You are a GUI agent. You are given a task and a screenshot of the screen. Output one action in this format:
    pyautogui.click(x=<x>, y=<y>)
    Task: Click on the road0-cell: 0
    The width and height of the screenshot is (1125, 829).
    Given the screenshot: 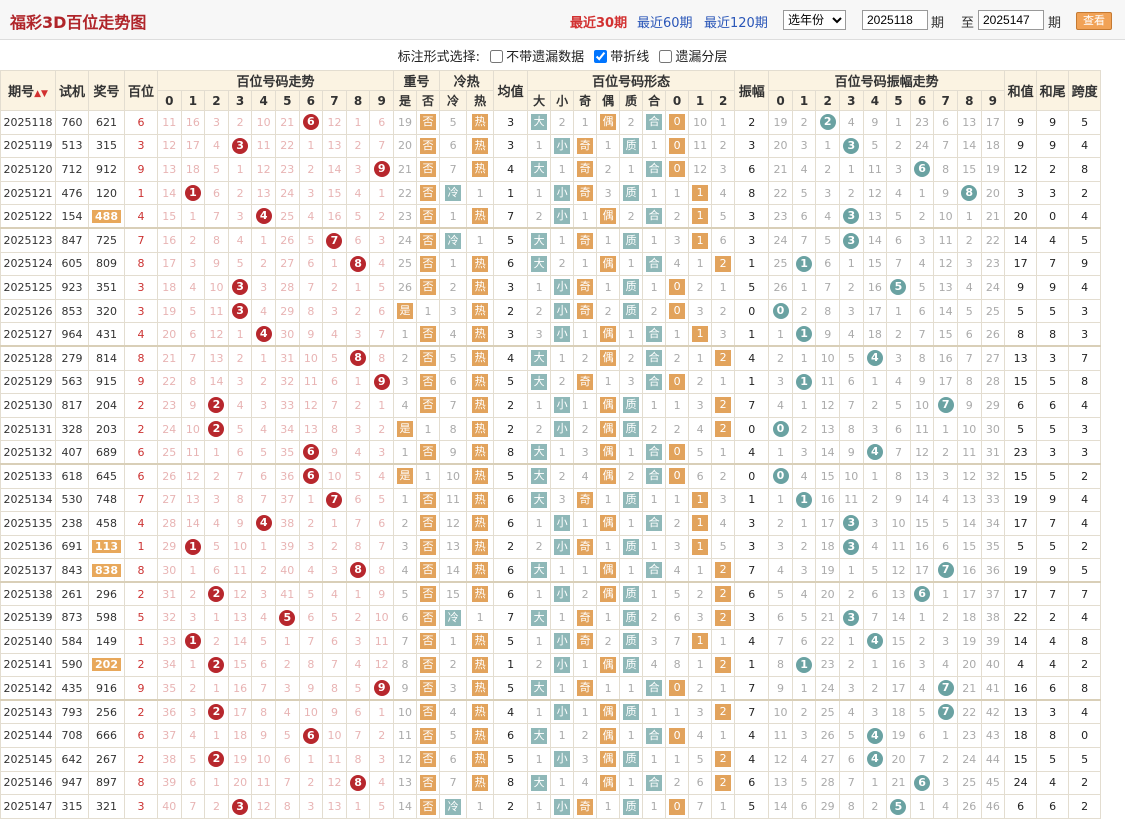 What is the action you would take?
    pyautogui.click(x=677, y=736)
    